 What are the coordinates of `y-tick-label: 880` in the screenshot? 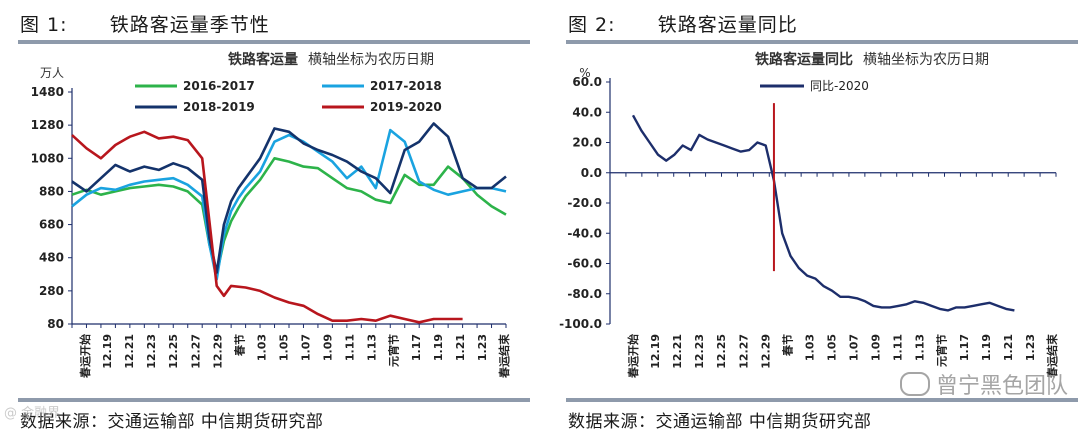 It's located at (51, 191).